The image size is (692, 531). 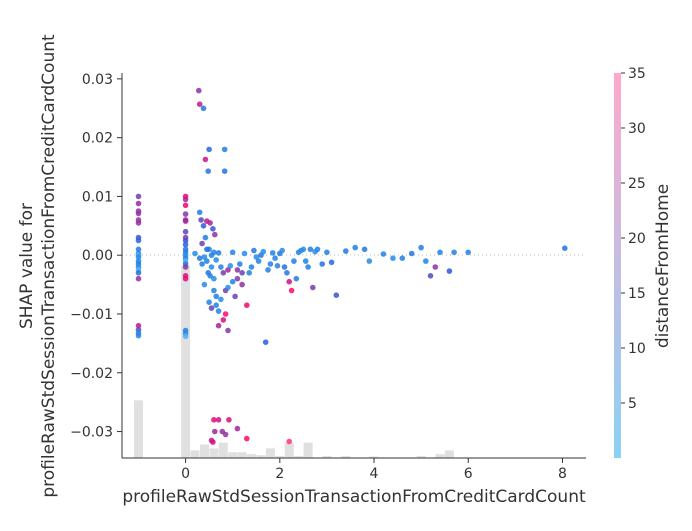 What do you see at coordinates (633, 239) in the screenshot?
I see `colorbar-ticks-layer: 5 10 15 20 25 30 35` at bounding box center [633, 239].